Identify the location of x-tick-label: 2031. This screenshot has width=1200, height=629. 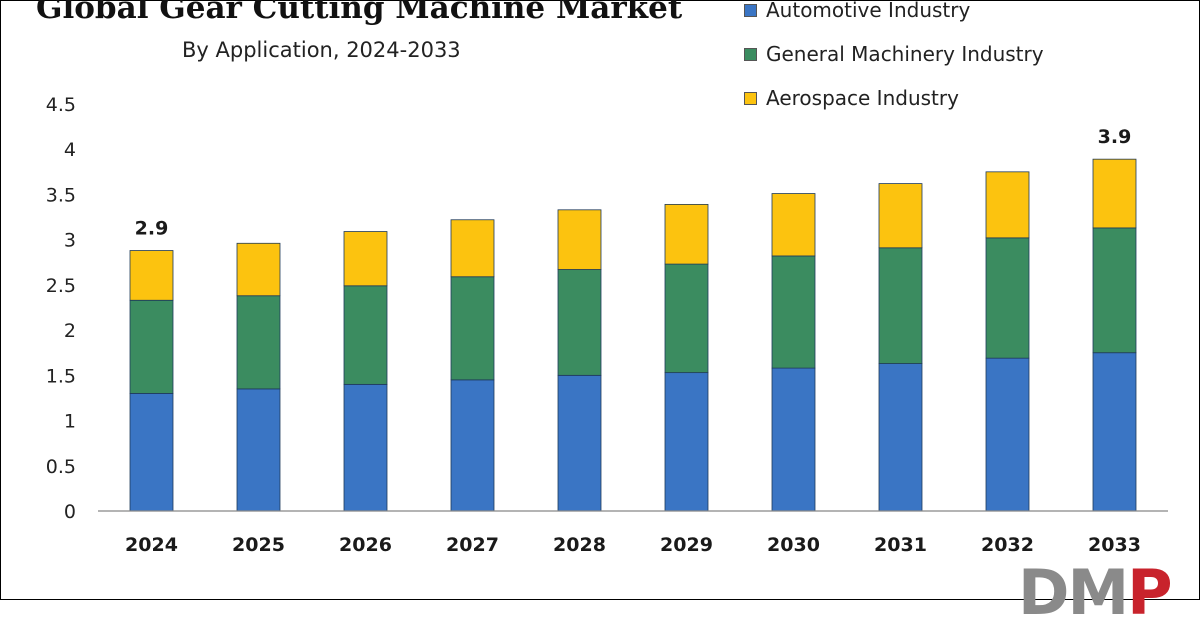
(900, 545).